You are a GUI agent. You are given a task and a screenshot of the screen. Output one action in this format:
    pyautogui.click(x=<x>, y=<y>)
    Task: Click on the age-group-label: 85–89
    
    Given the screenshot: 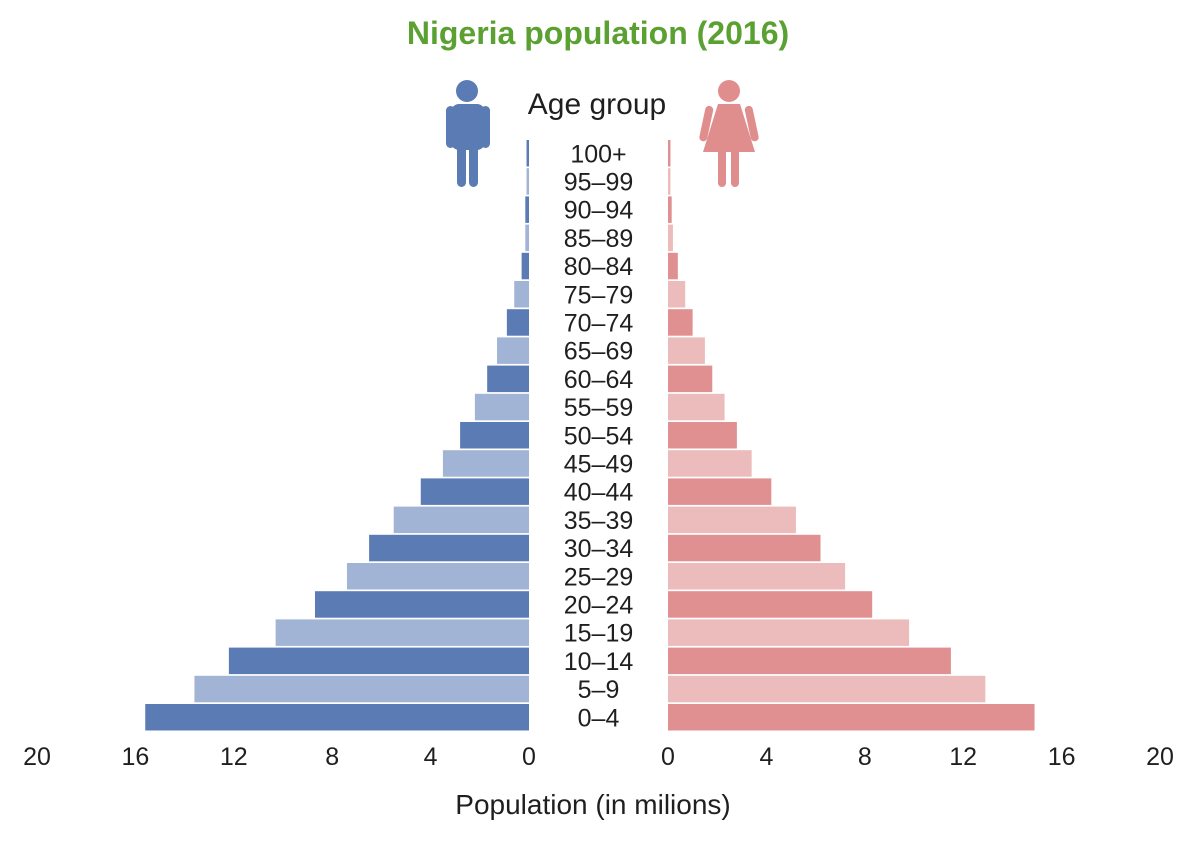 What is the action you would take?
    pyautogui.click(x=599, y=239)
    